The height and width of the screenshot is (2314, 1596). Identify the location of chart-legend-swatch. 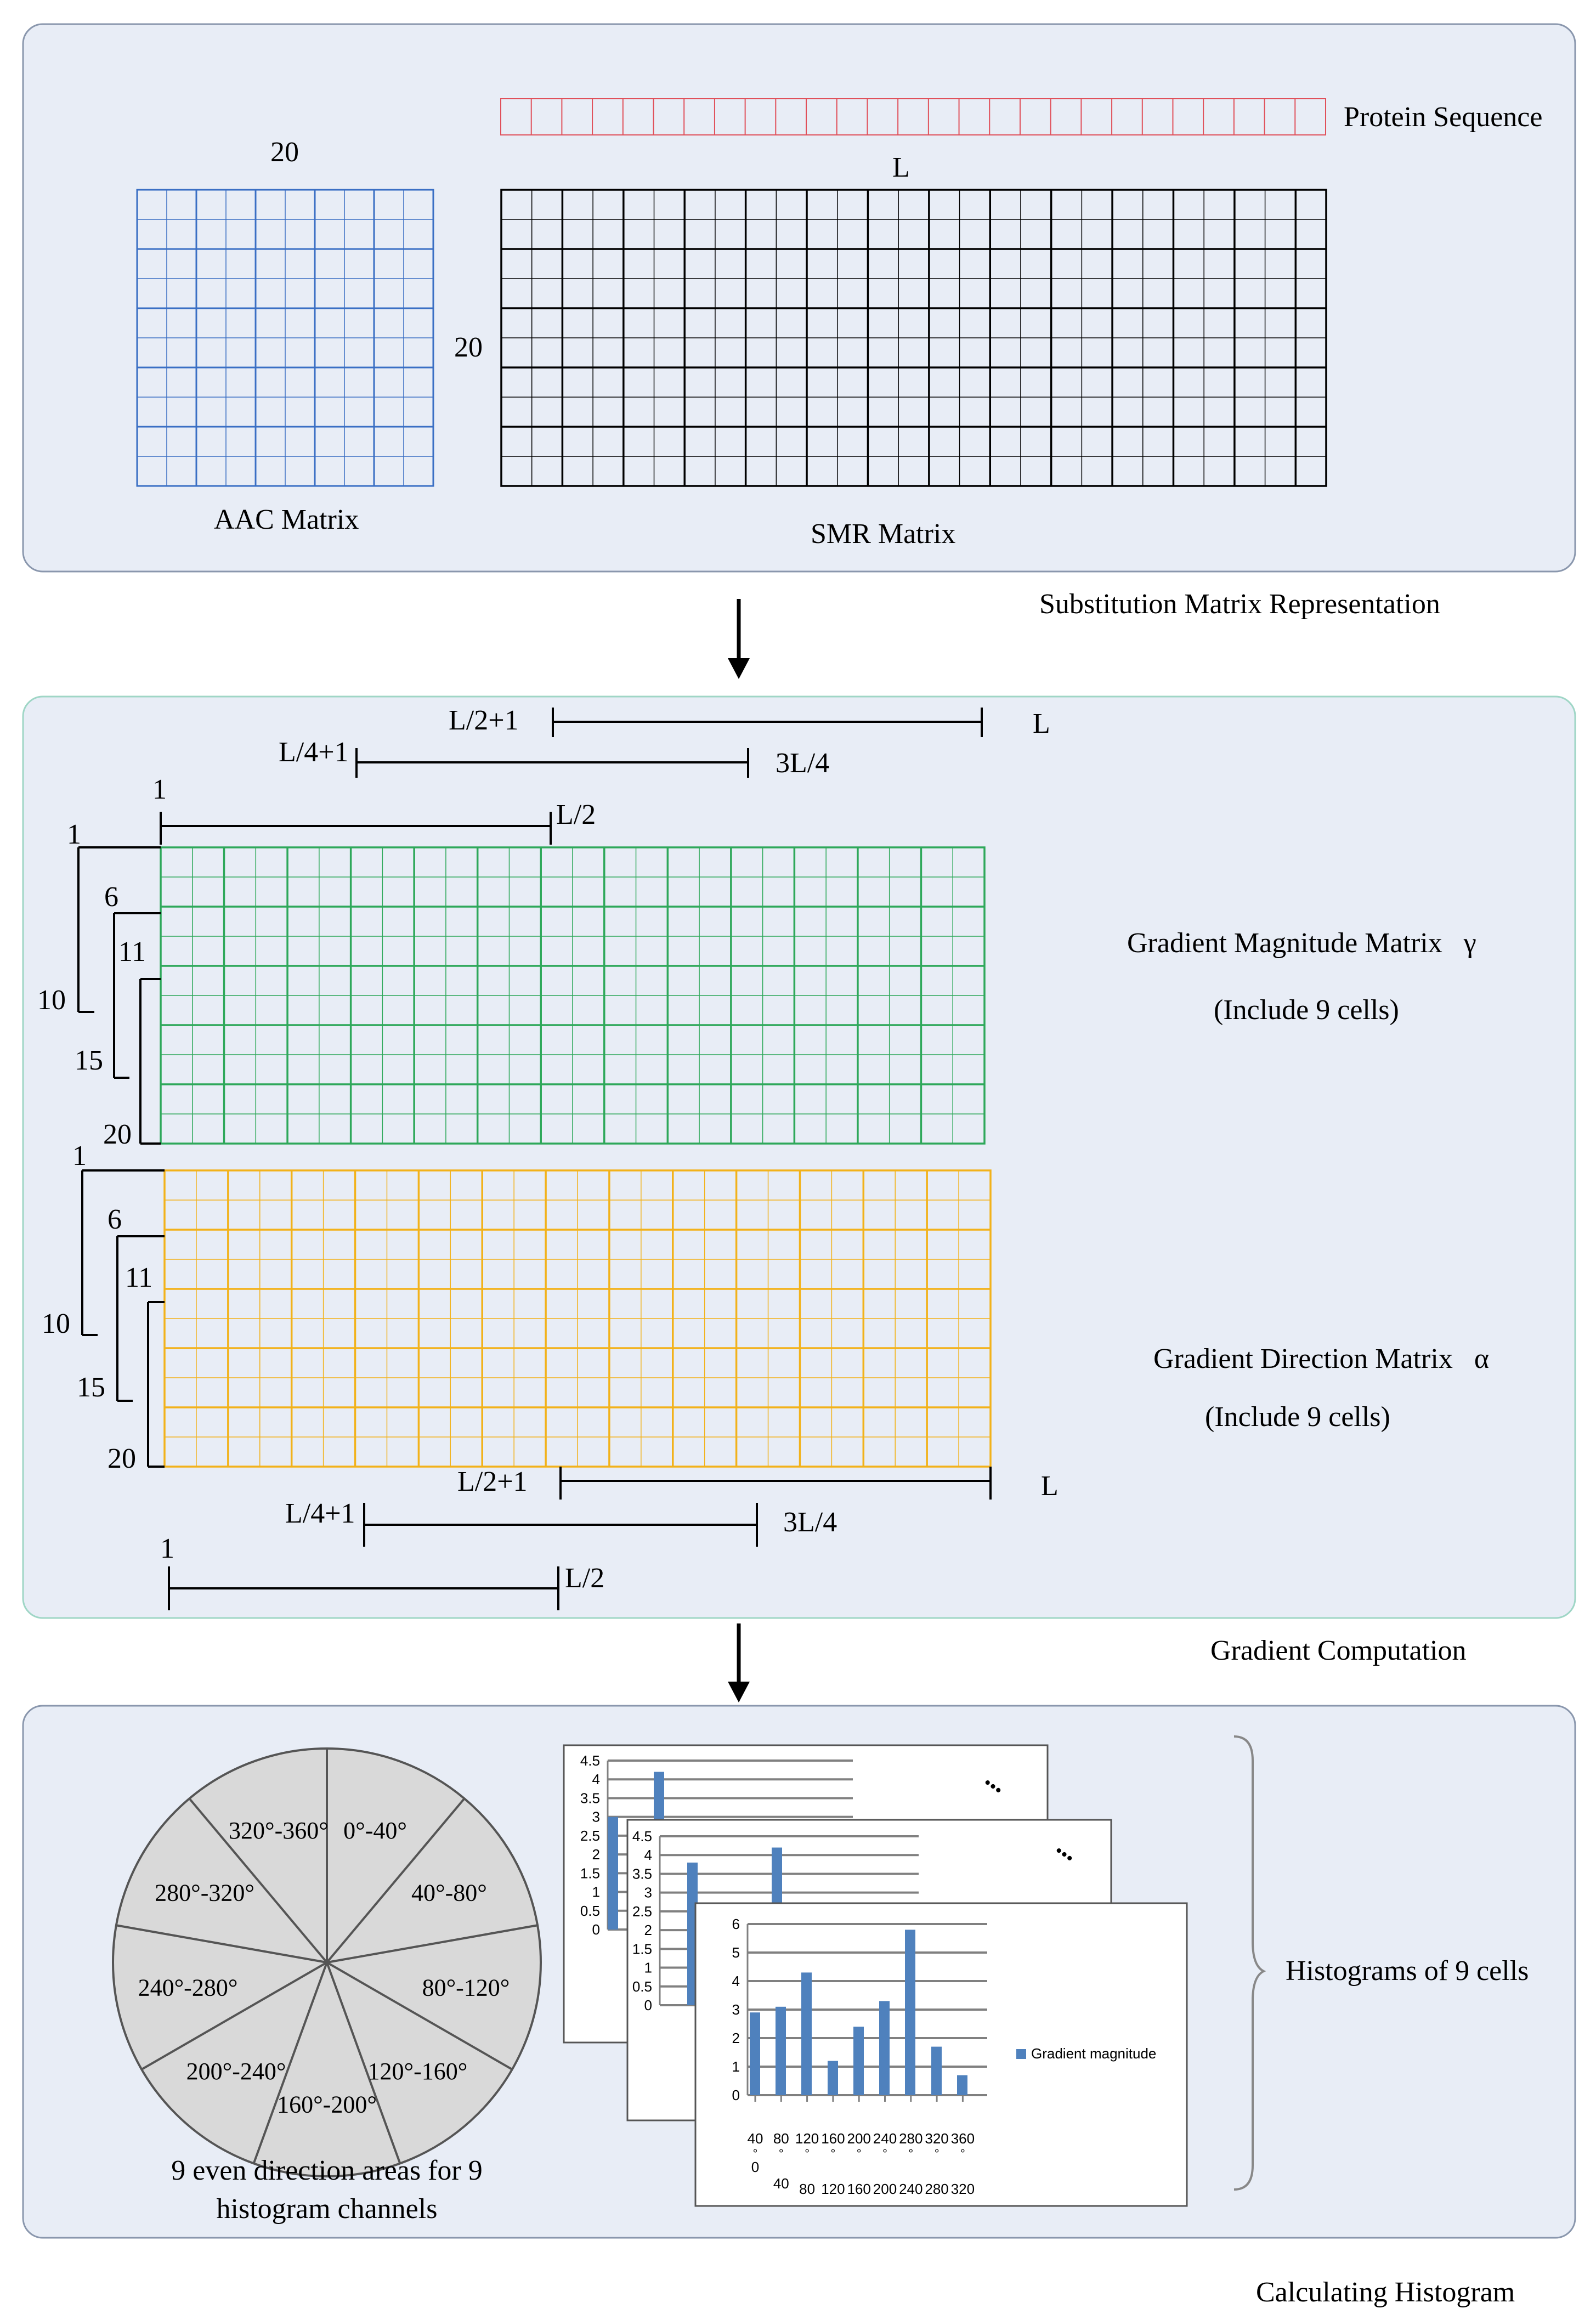
(1021, 2054).